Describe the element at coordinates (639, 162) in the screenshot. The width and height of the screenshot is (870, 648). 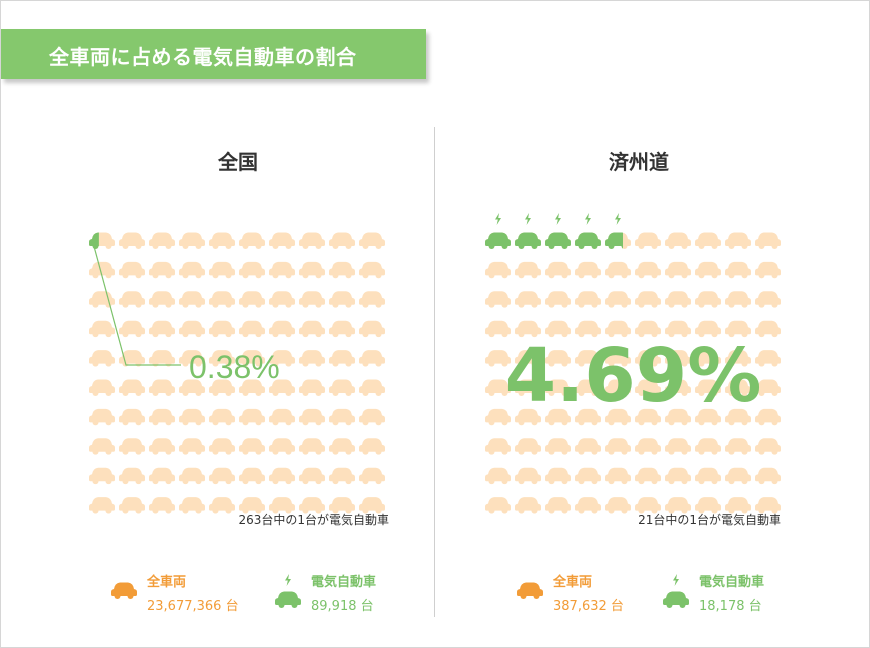
I see `region-title-jeju: 済州道` at that location.